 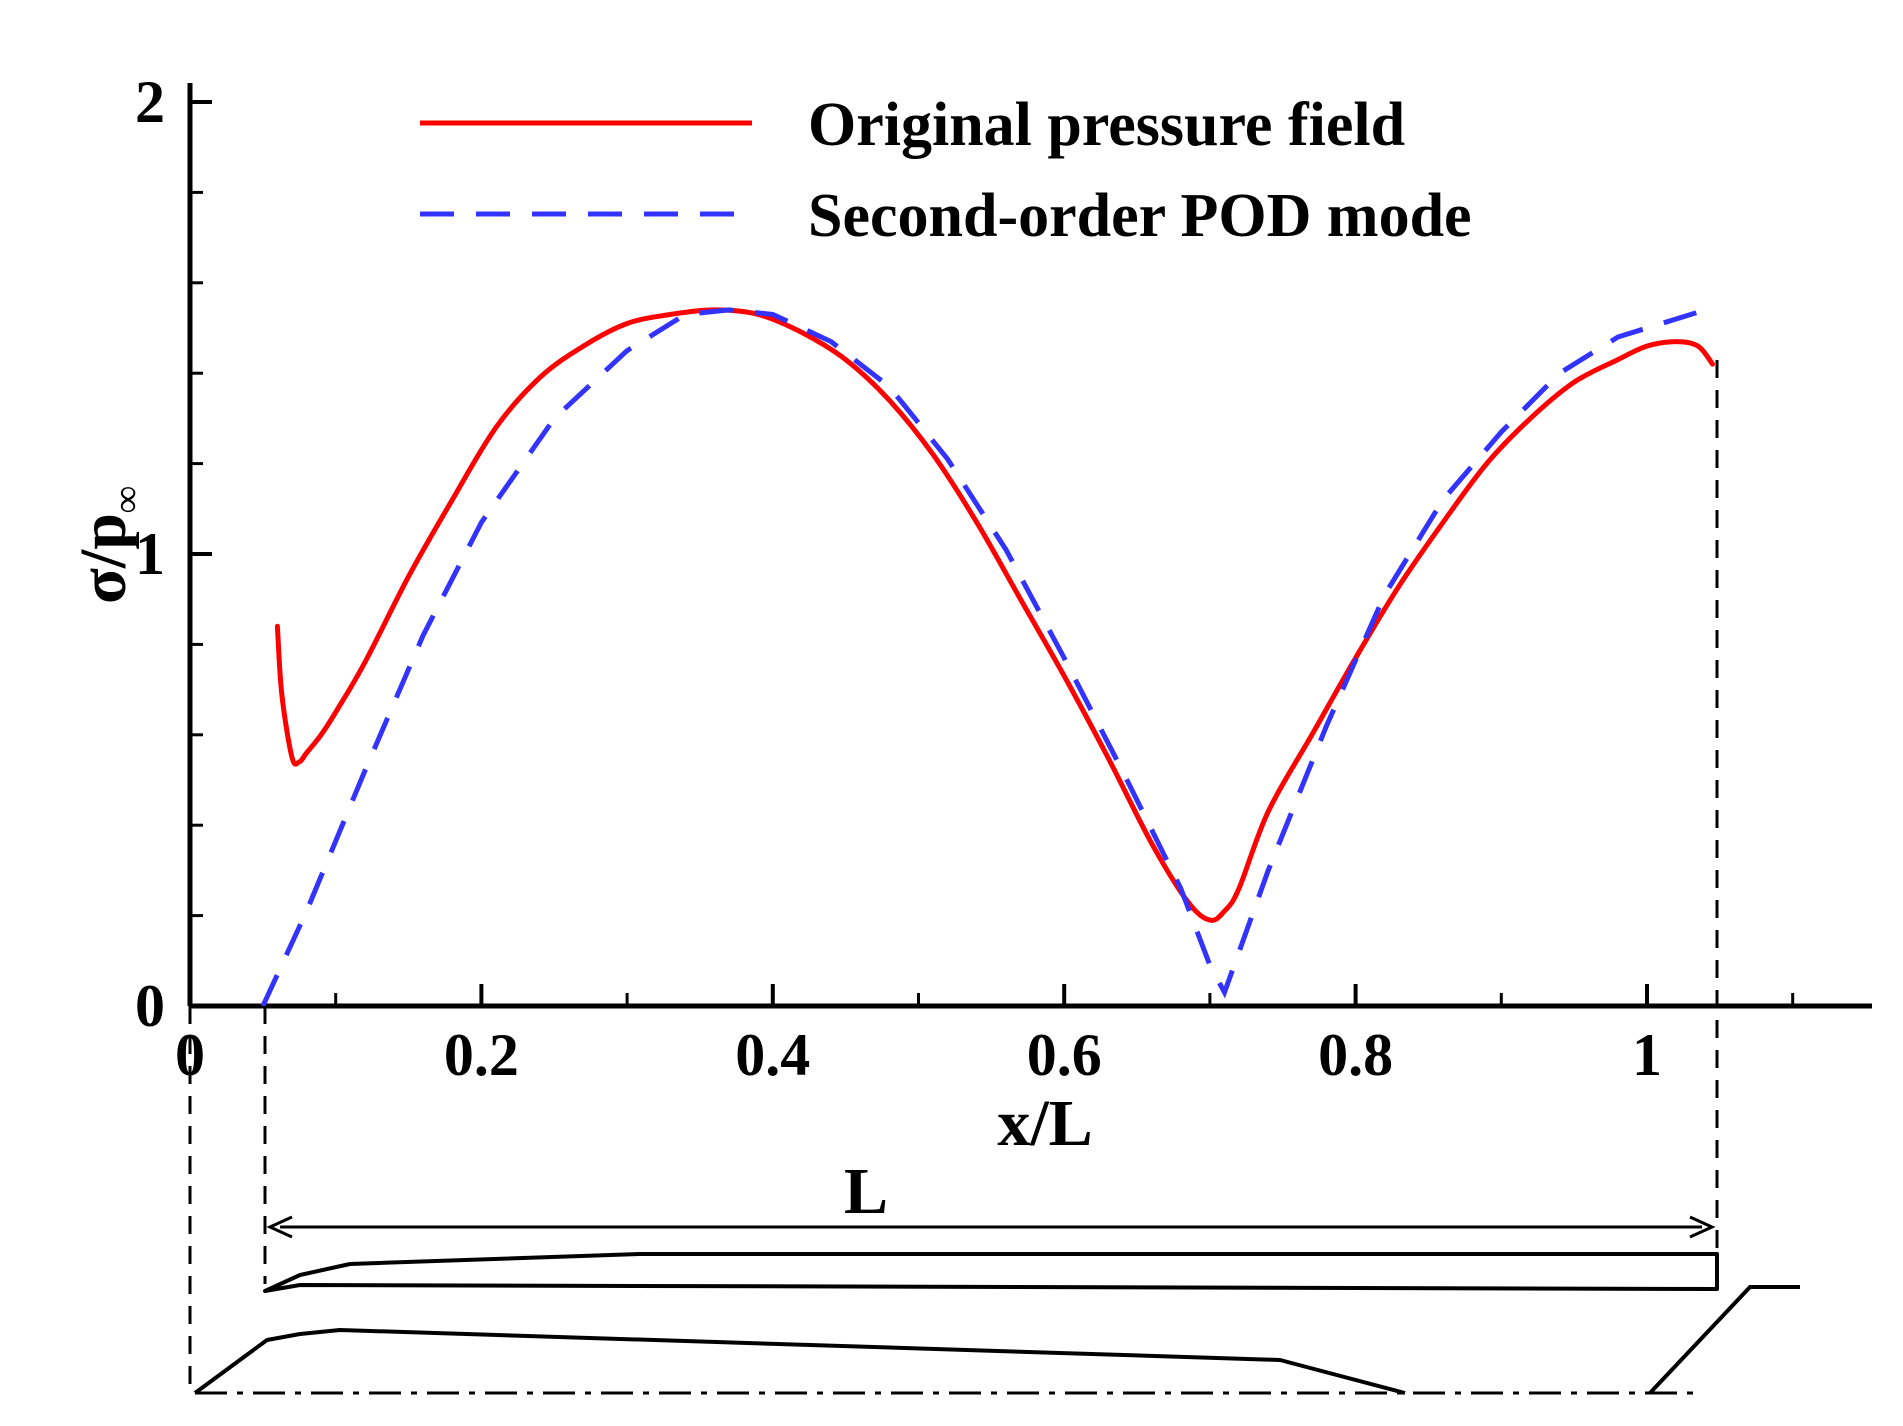 What do you see at coordinates (1064, 1055) in the screenshot?
I see `x-tick-label: 0.6` at bounding box center [1064, 1055].